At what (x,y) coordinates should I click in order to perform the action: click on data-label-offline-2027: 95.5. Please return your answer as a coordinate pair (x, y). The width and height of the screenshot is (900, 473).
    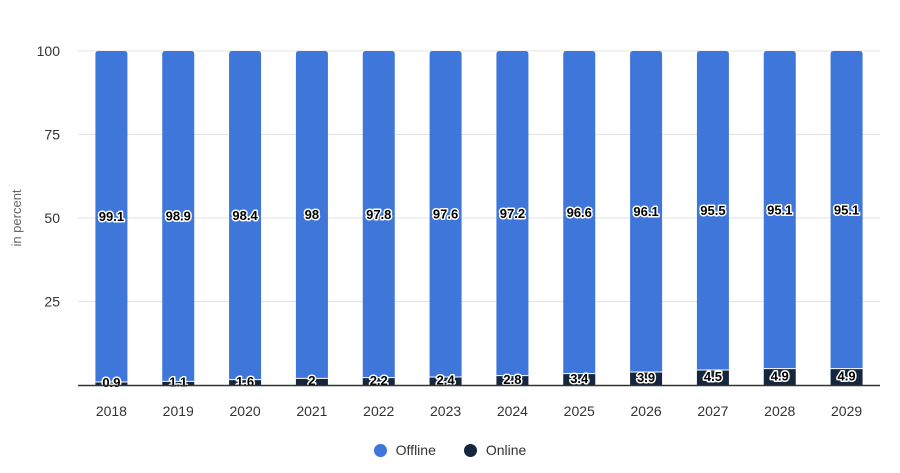
    Looking at the image, I should click on (712, 210).